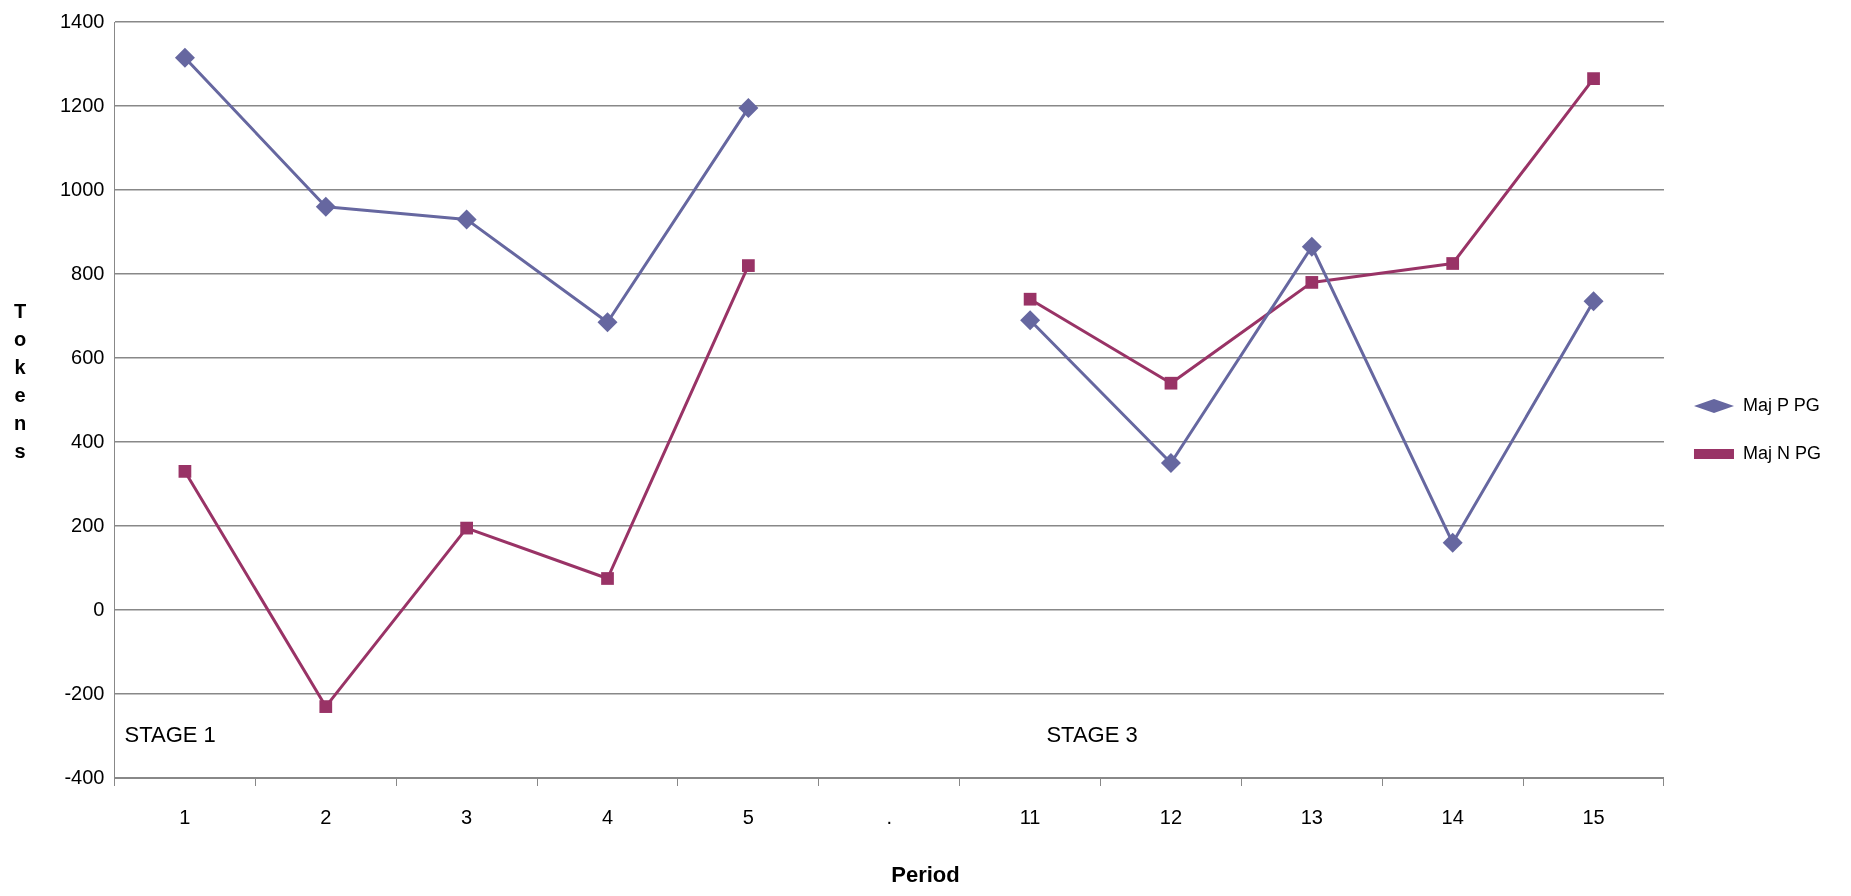 Image resolution: width=1851 pixels, height=896 pixels. Describe the element at coordinates (170, 735) in the screenshot. I see `annotation: STAGE 1` at that location.